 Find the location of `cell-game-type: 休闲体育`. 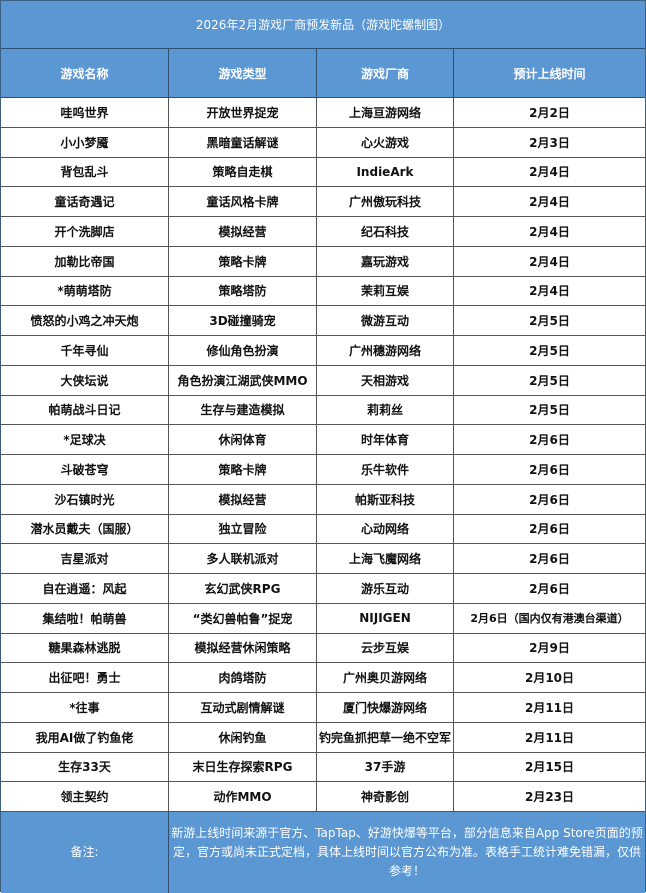

cell-game-type: 休闲体育 is located at coordinates (243, 440).